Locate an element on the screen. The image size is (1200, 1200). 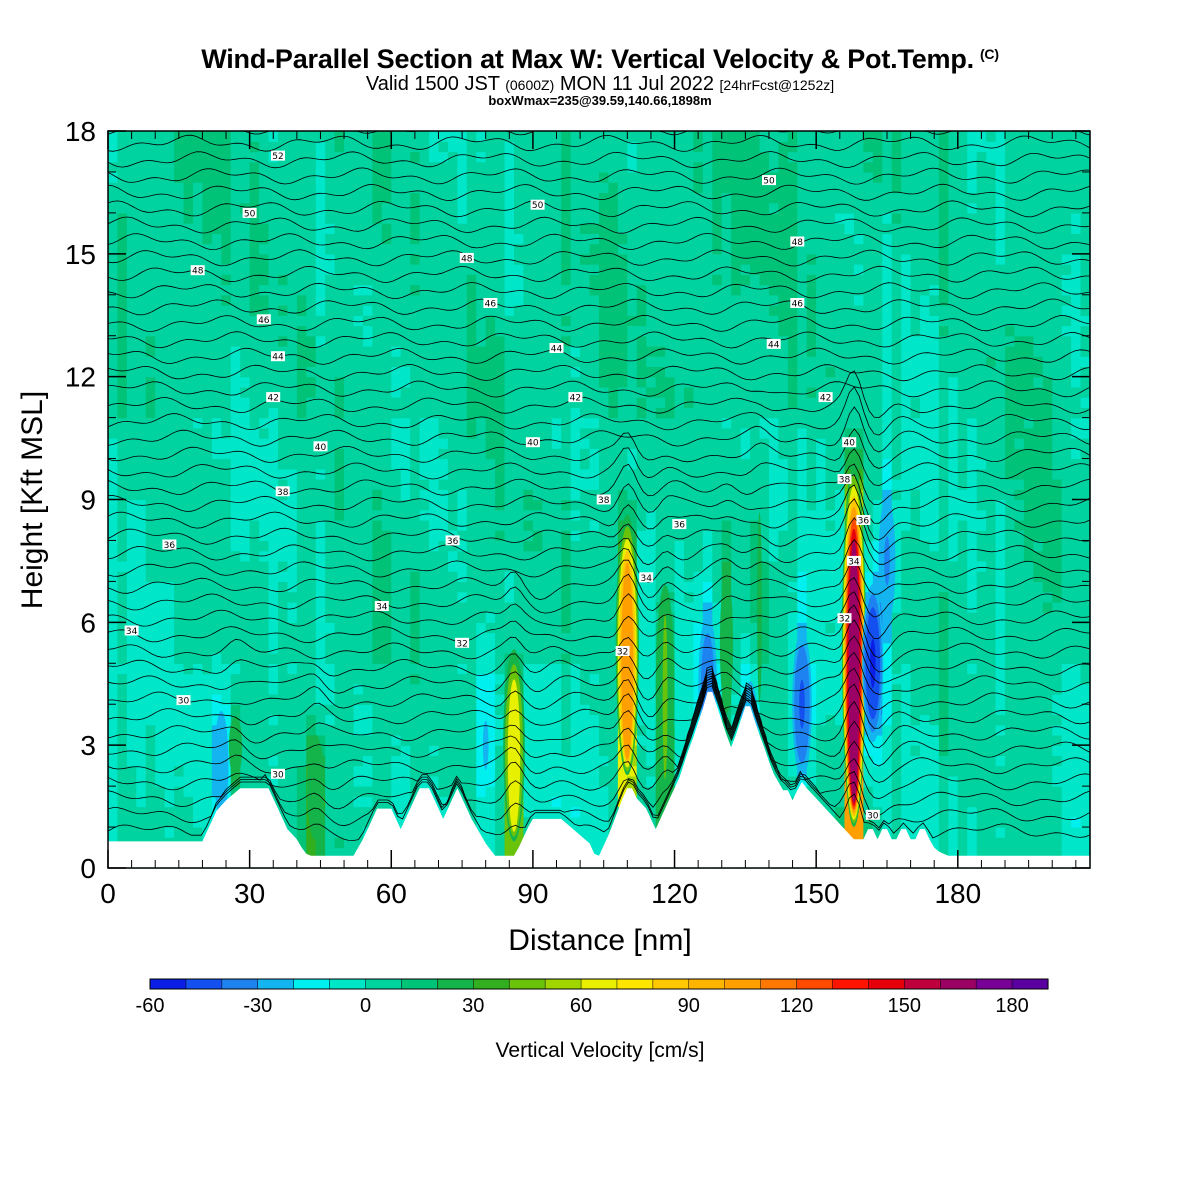
theta-label: 48 is located at coordinates (198, 272).